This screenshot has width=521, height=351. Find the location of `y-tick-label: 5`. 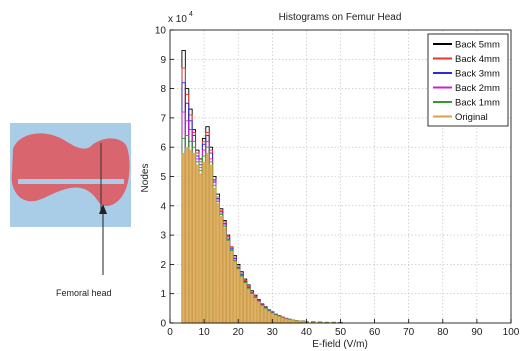

y-tick-label: 5 is located at coordinates (163, 177).